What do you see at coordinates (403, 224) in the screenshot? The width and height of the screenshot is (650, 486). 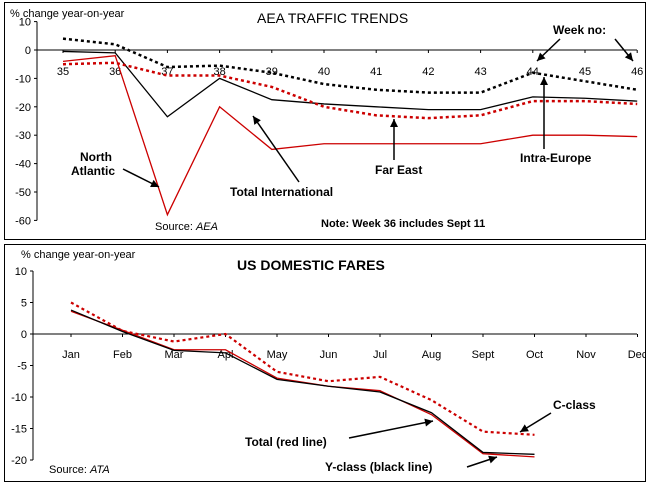 I see `annotation-note: Note: Week 36 includes Sept 11` at bounding box center [403, 224].